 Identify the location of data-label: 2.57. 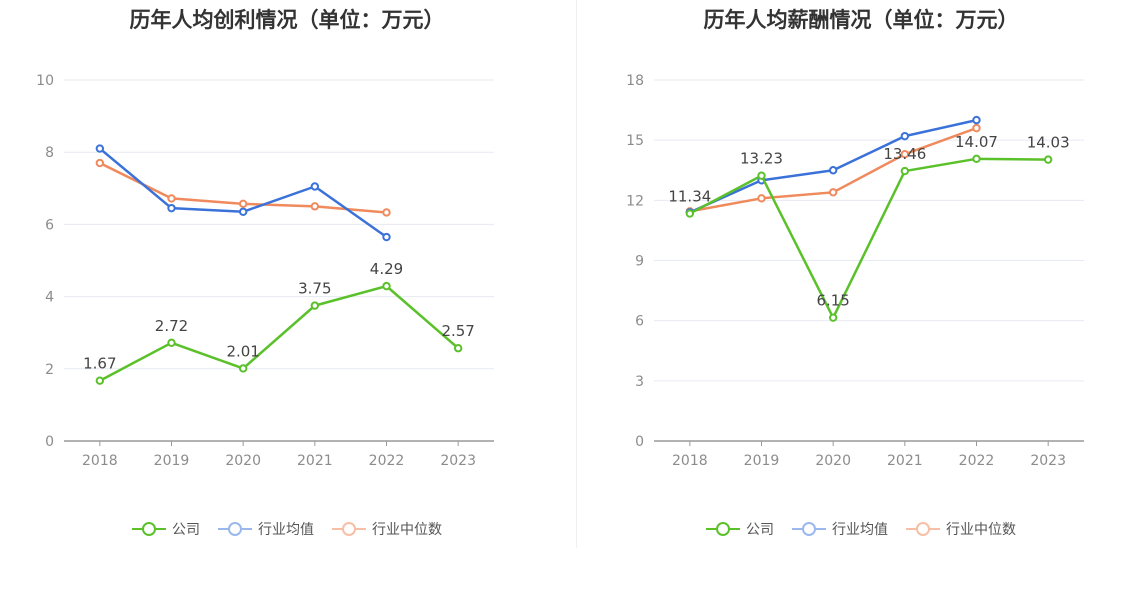
(457, 331).